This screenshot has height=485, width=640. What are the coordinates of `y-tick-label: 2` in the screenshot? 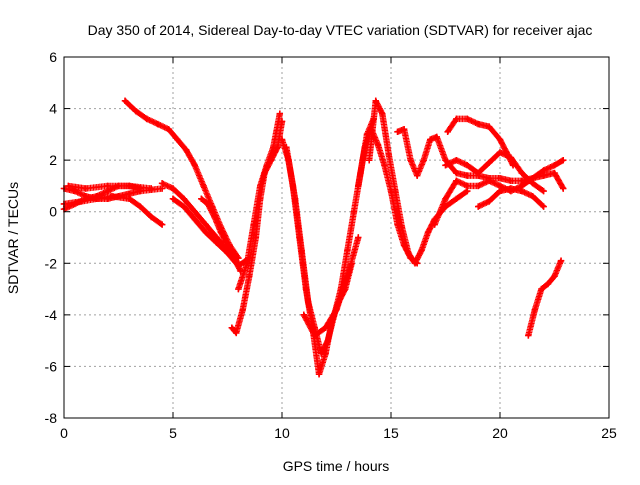 It's located at (53, 160).